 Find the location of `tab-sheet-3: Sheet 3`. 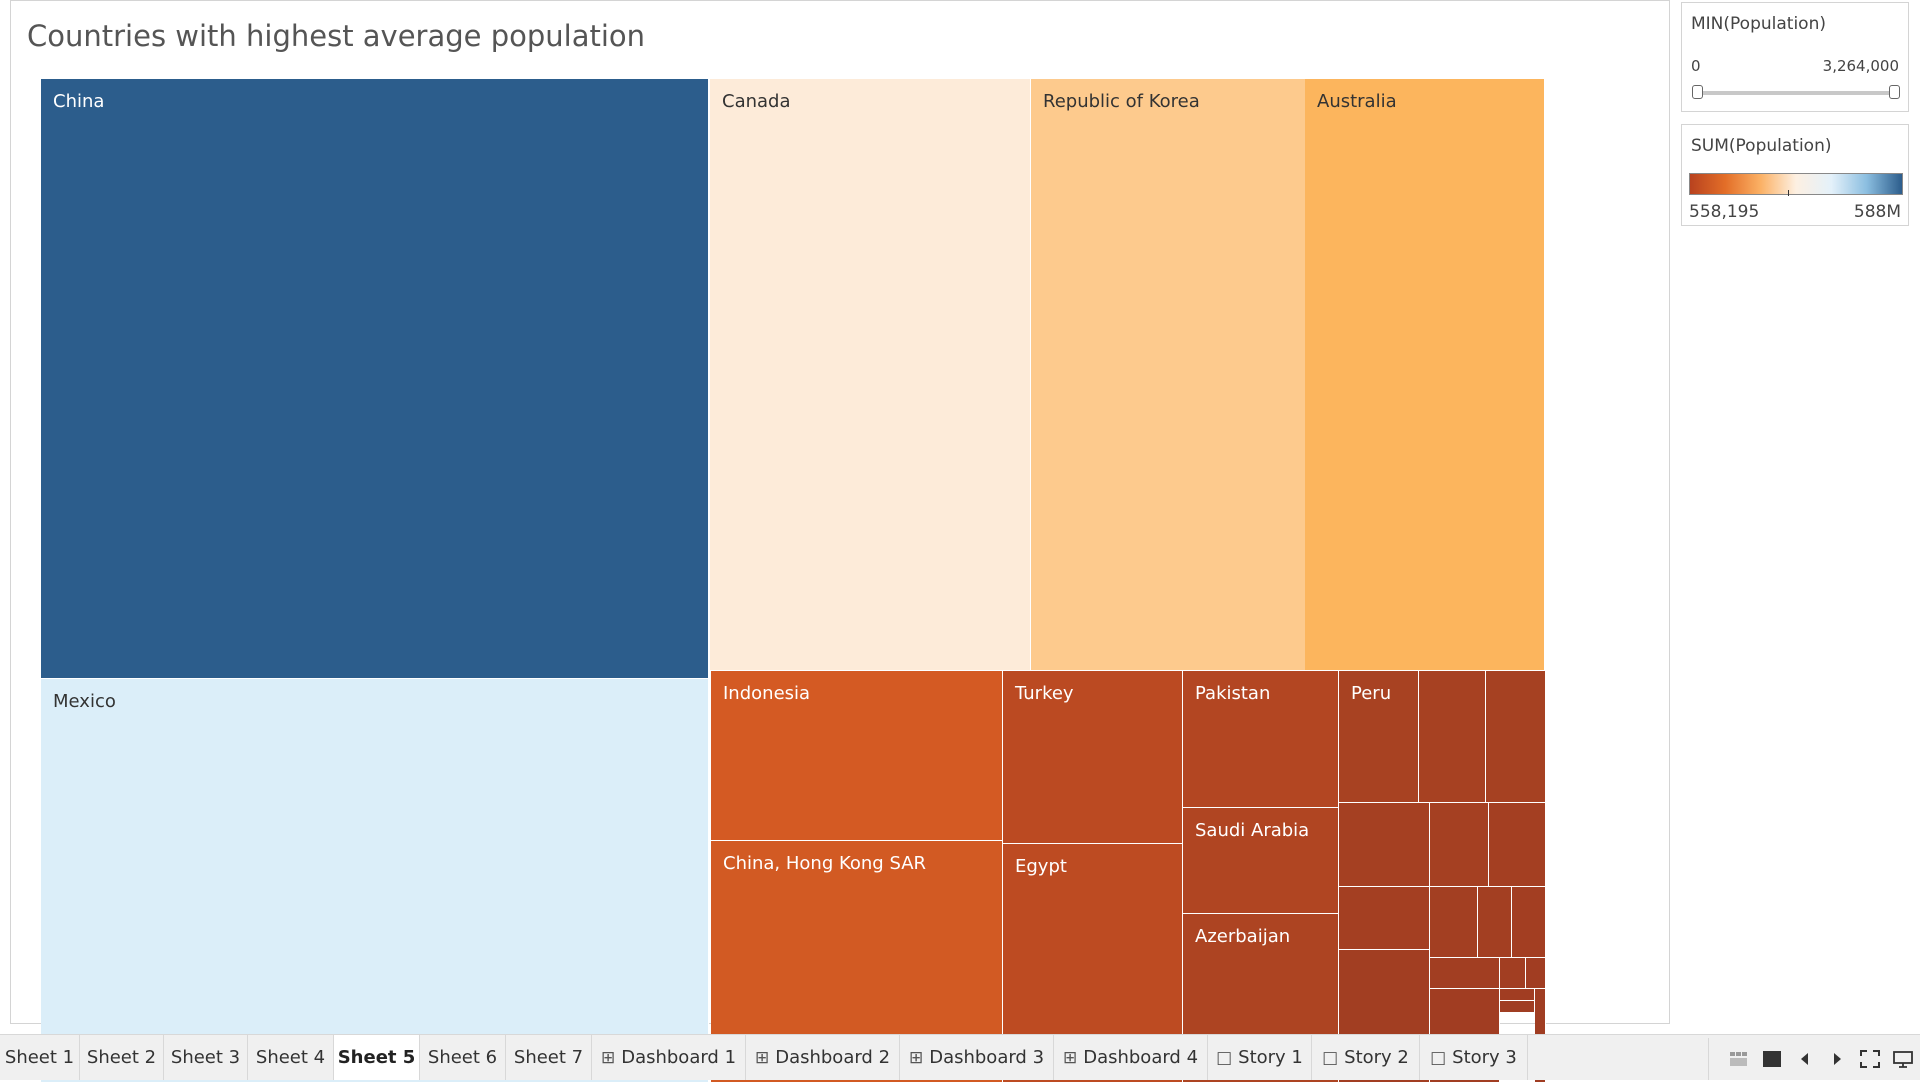

tab-sheet-3: Sheet 3 is located at coordinates (206, 1057).